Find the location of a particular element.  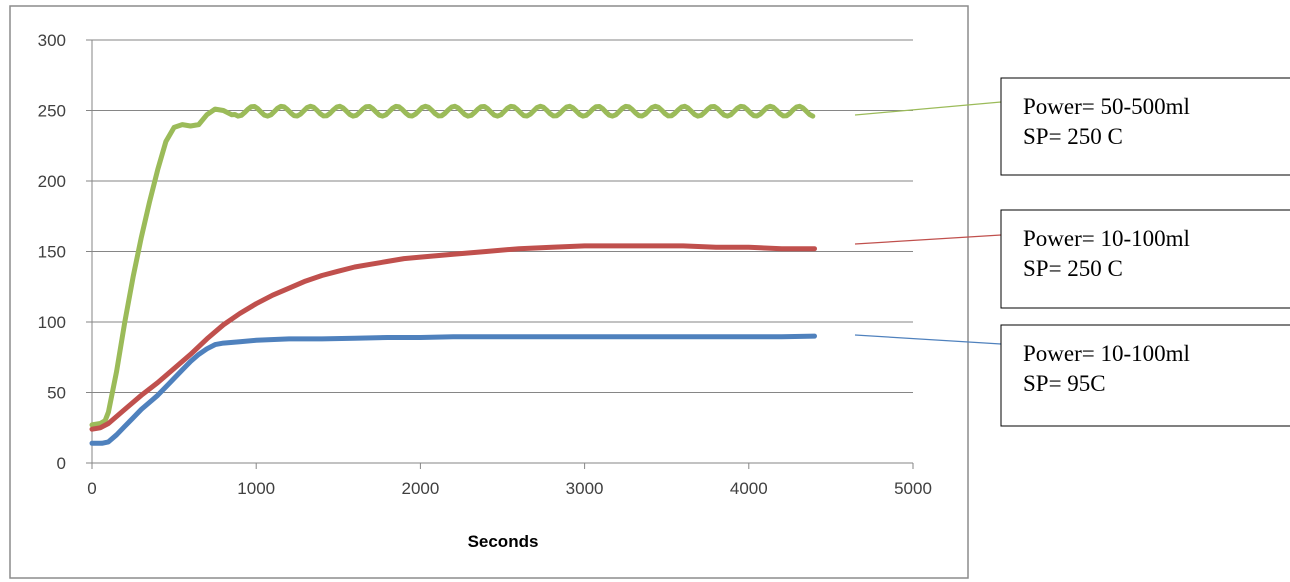

callout-label-line: Power= 50-500ml is located at coordinates (1106, 106).